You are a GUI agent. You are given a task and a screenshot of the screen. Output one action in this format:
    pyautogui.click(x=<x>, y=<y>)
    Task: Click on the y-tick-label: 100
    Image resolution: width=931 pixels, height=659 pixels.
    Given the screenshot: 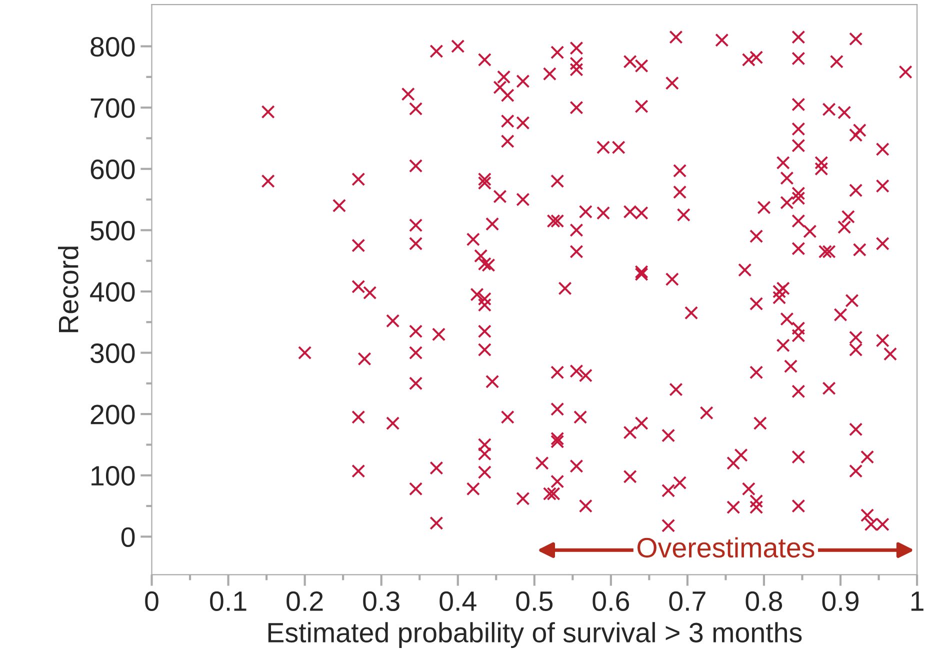 What is the action you would take?
    pyautogui.click(x=113, y=476)
    